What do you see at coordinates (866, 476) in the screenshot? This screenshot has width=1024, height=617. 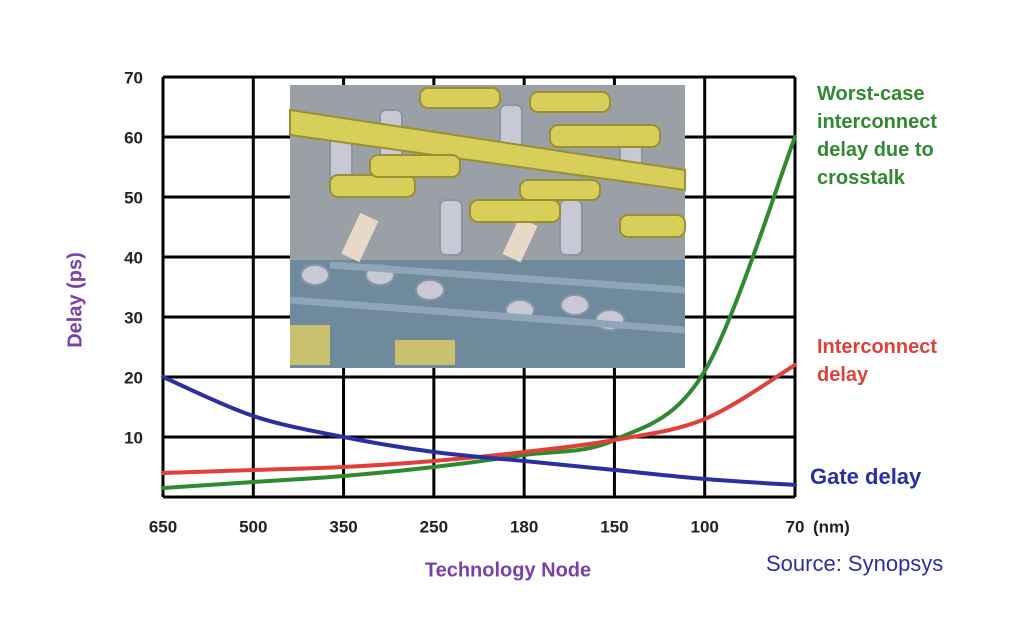 I see `series-label: Gate delay` at bounding box center [866, 476].